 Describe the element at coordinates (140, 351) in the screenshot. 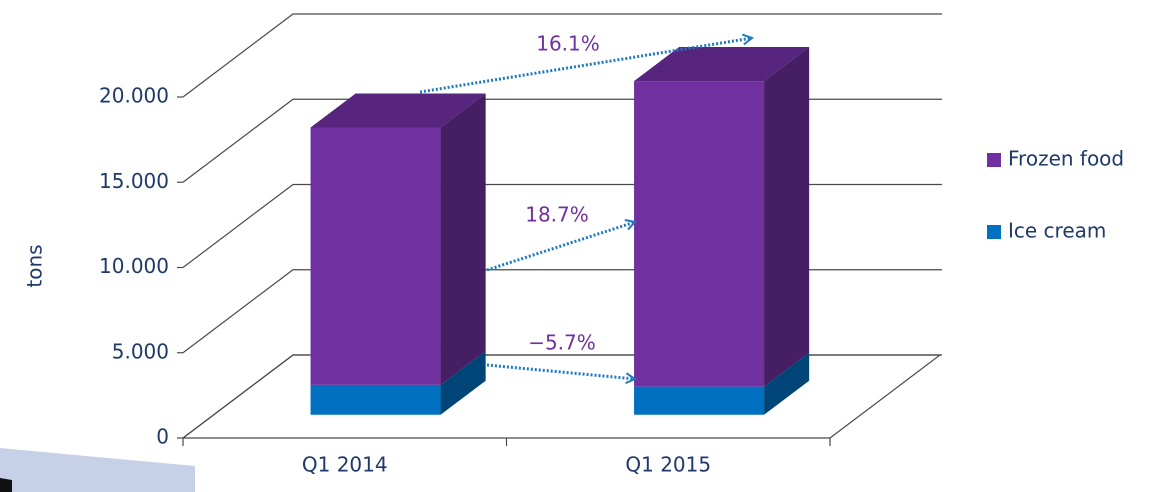

I see `y-tick-label: 5.000` at that location.